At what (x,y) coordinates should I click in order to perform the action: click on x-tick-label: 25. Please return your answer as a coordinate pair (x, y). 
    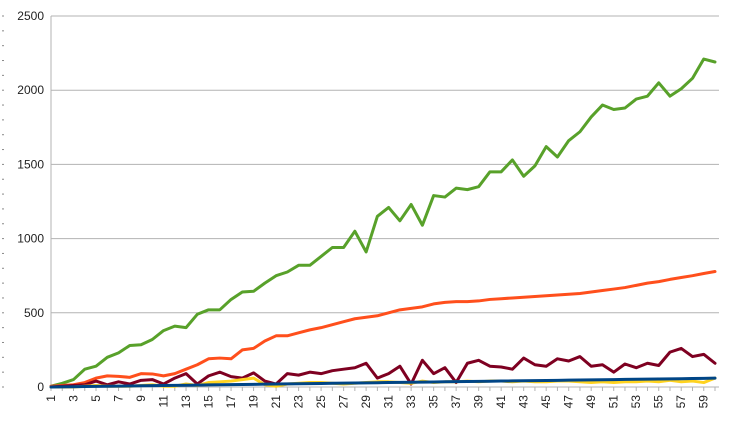
    Looking at the image, I should click on (321, 402).